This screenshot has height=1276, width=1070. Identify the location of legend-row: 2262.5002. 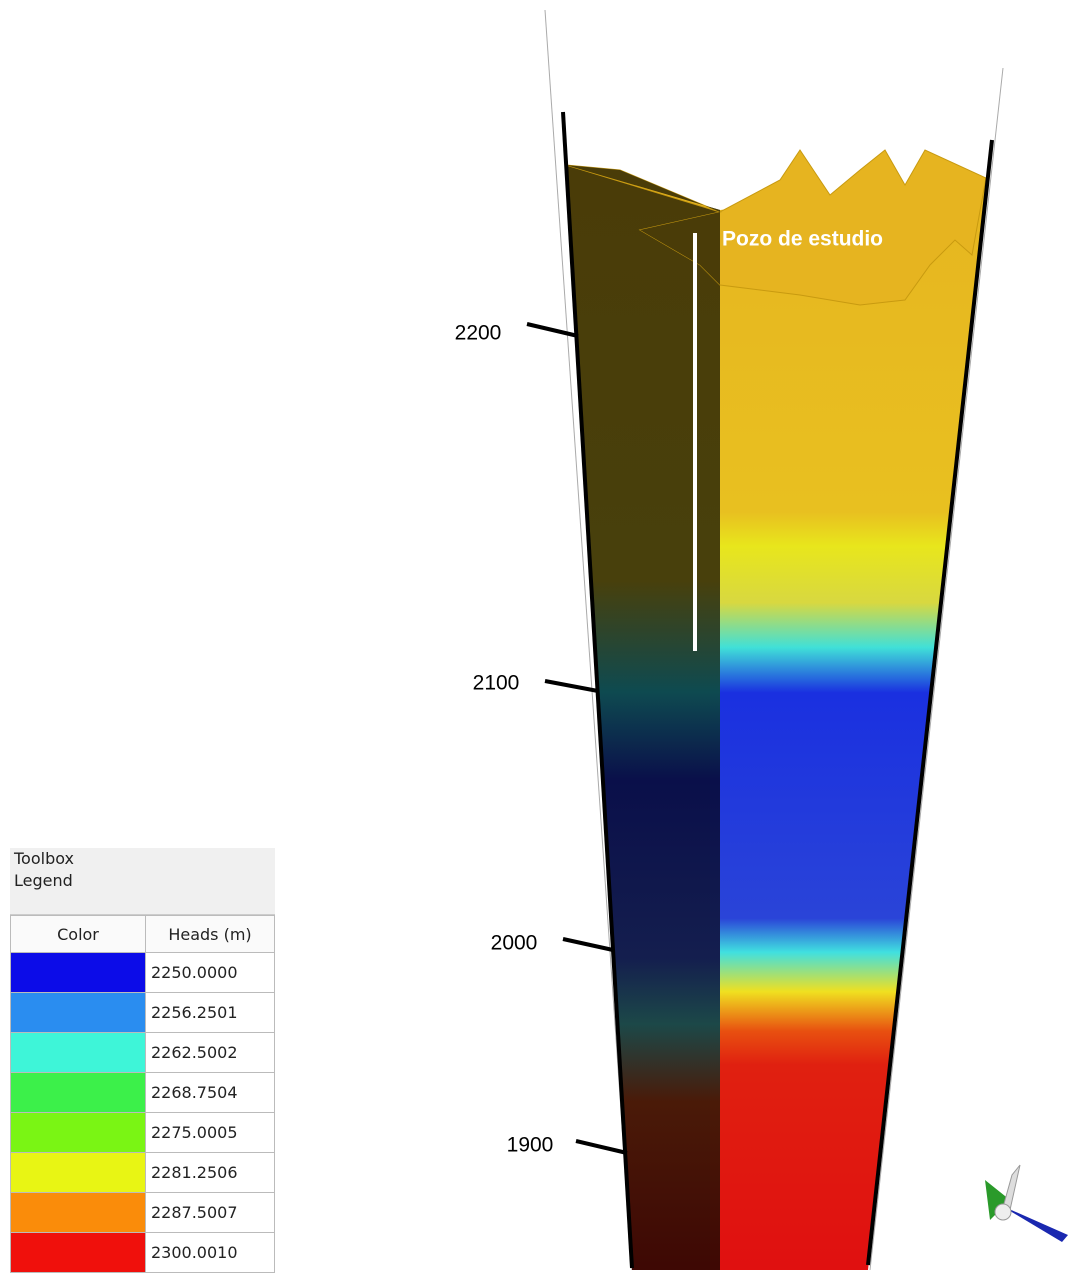
(142, 1052).